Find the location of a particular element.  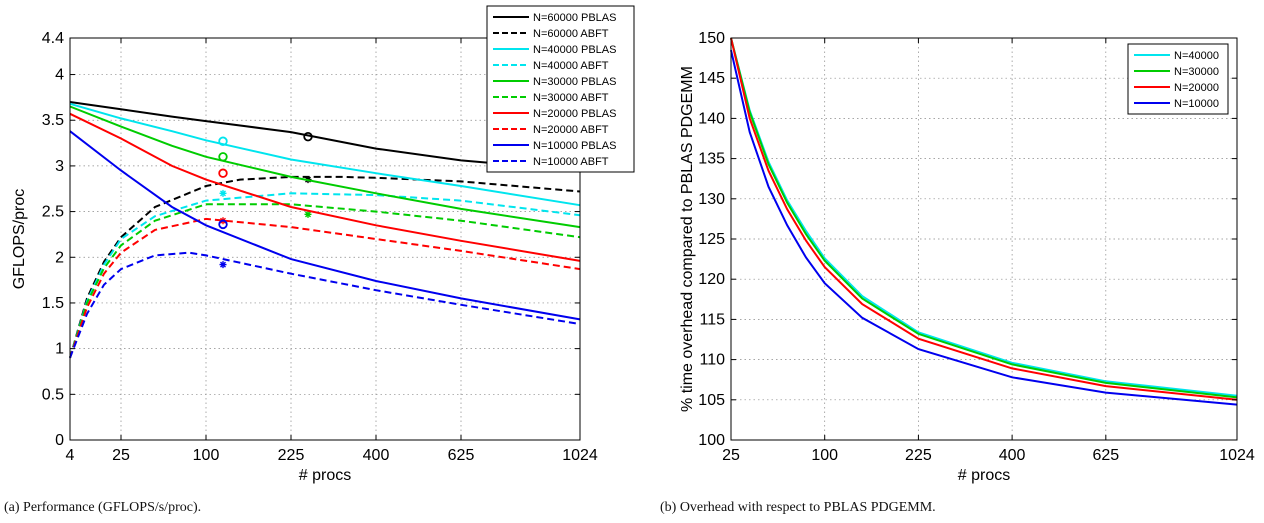

legend-label: N=60000 ABFT is located at coordinates (571, 34).